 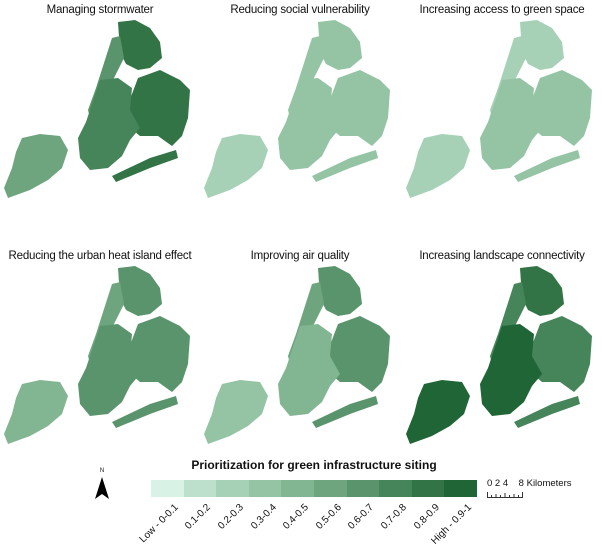 I want to click on map-panel-4: Reducing the urban heat island effect, so click(x=100, y=365).